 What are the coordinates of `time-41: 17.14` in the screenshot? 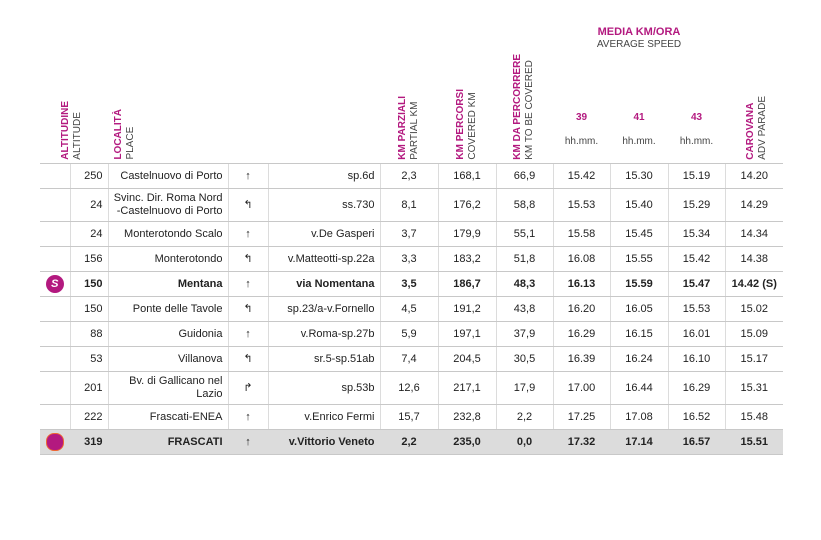 It's located at (638, 442).